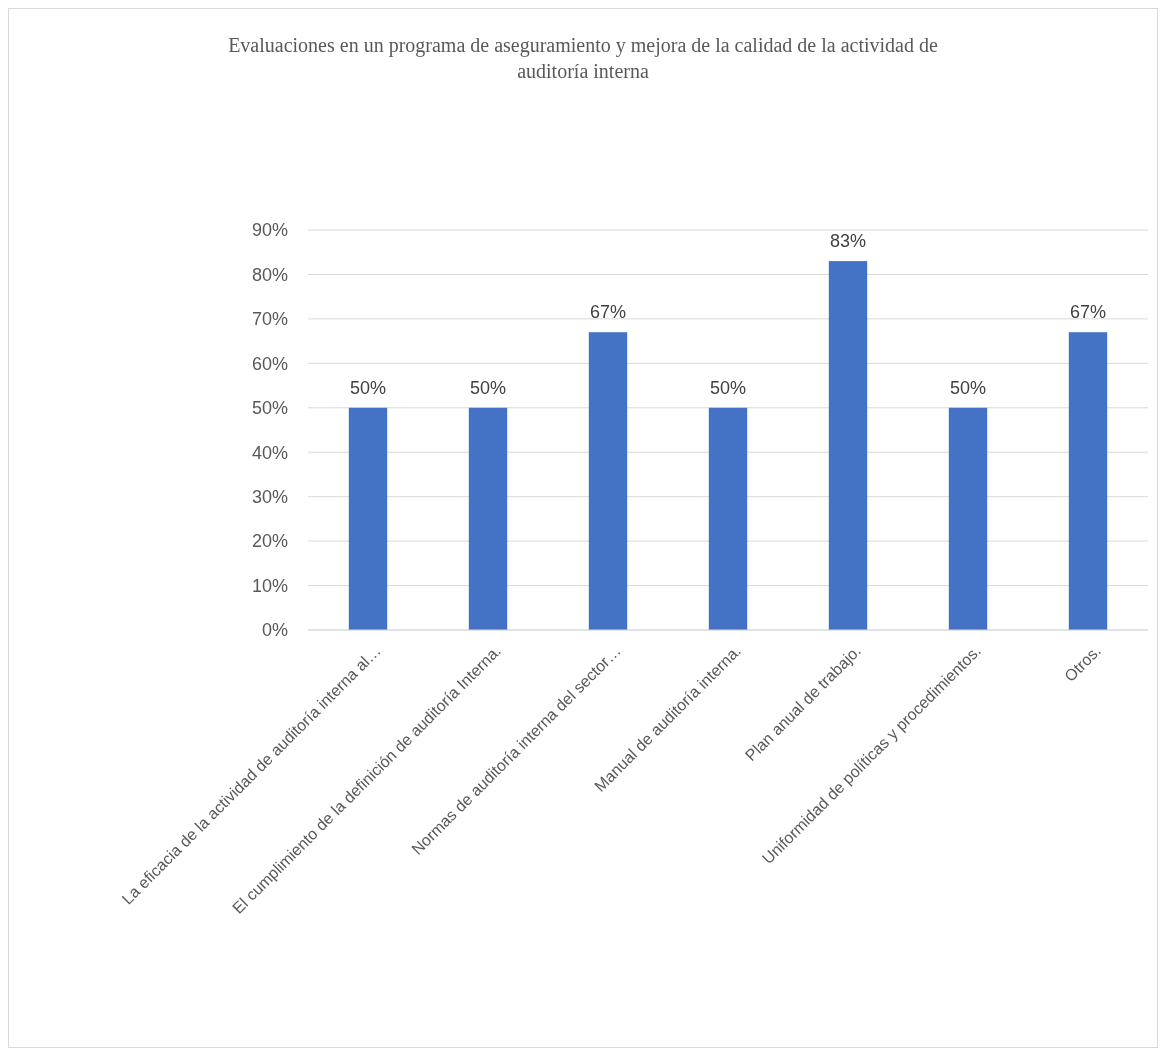  I want to click on y-tick-label: 70%, so click(269, 319).